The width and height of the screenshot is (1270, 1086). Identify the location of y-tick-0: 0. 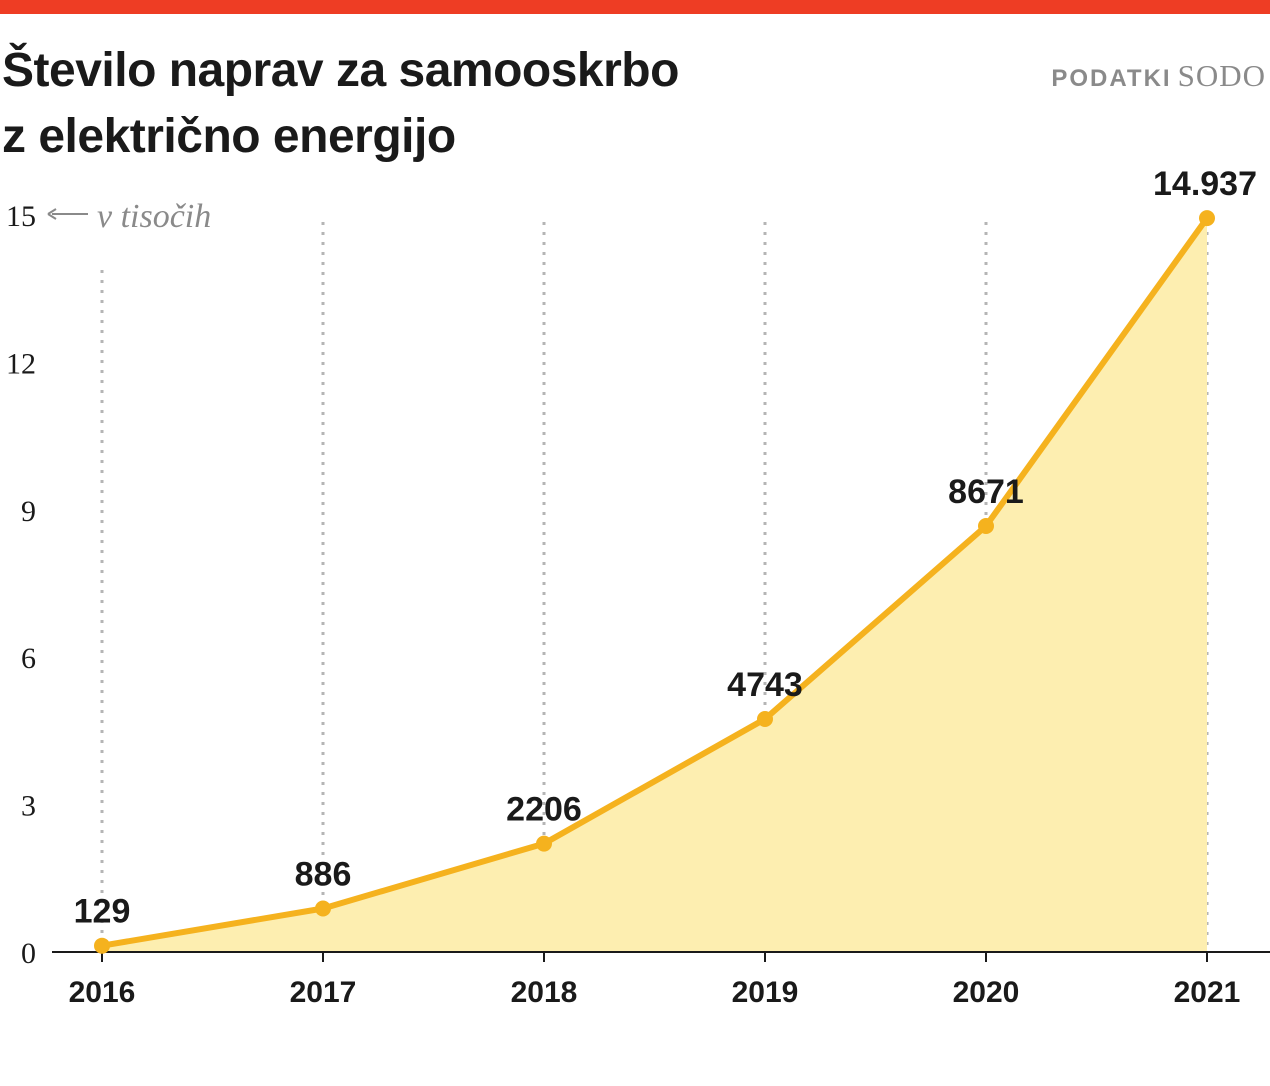
(28, 953).